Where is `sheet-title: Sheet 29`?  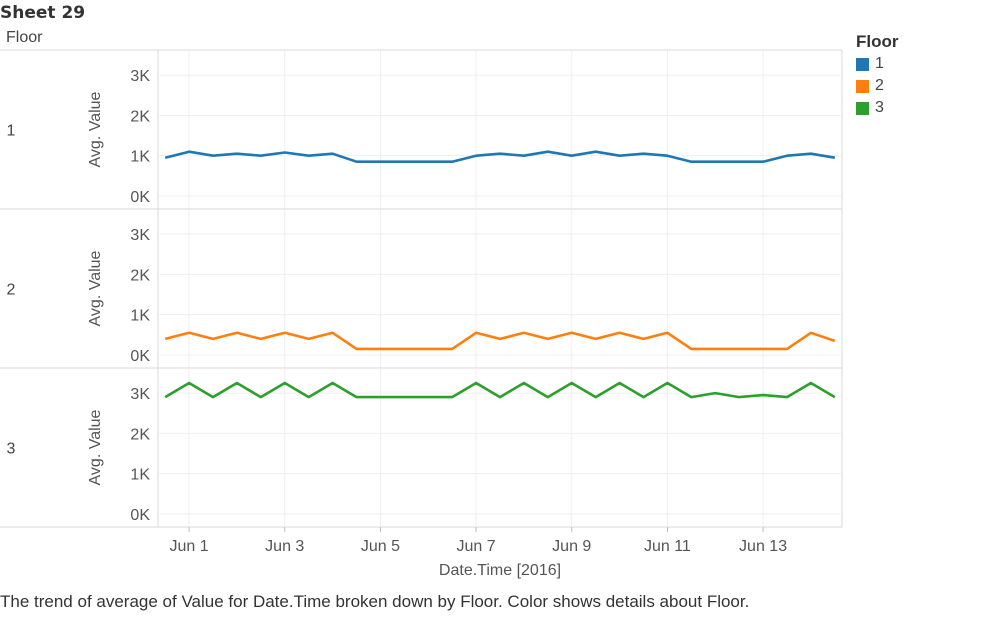 sheet-title: Sheet 29 is located at coordinates (43, 13).